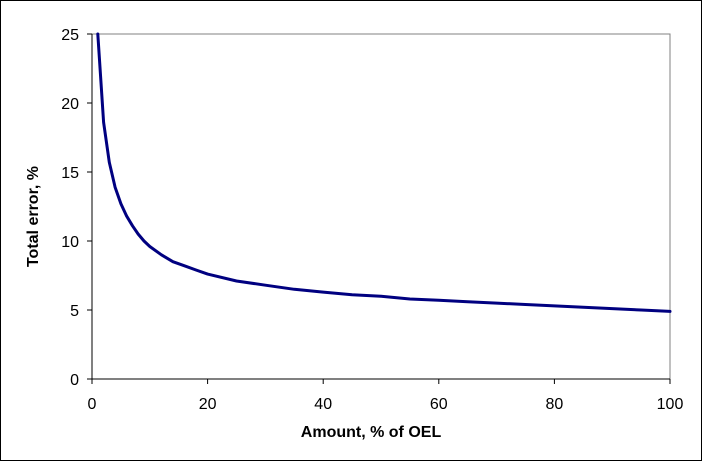 This screenshot has height=461, width=702. Describe the element at coordinates (70, 35) in the screenshot. I see `y-tick-label: 25` at that location.